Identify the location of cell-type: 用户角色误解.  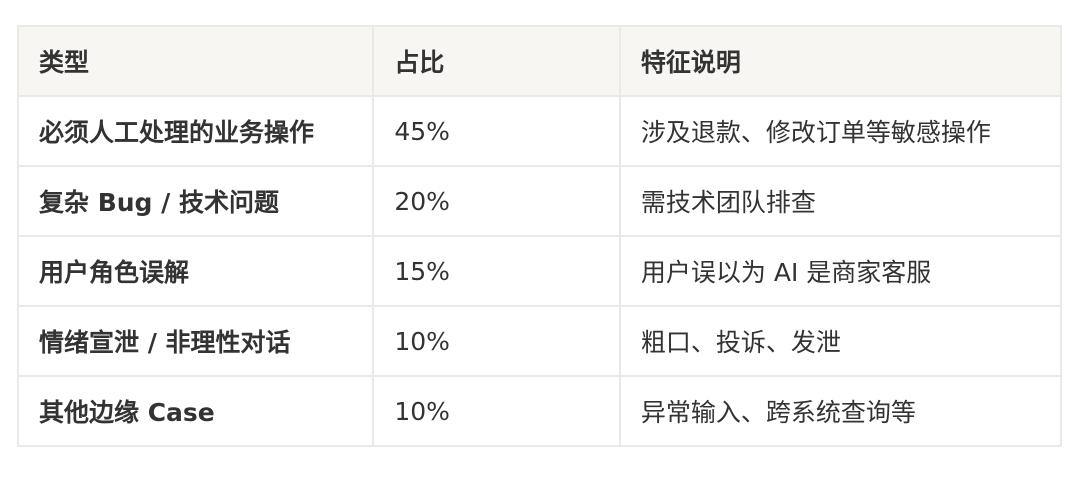
(195, 271).